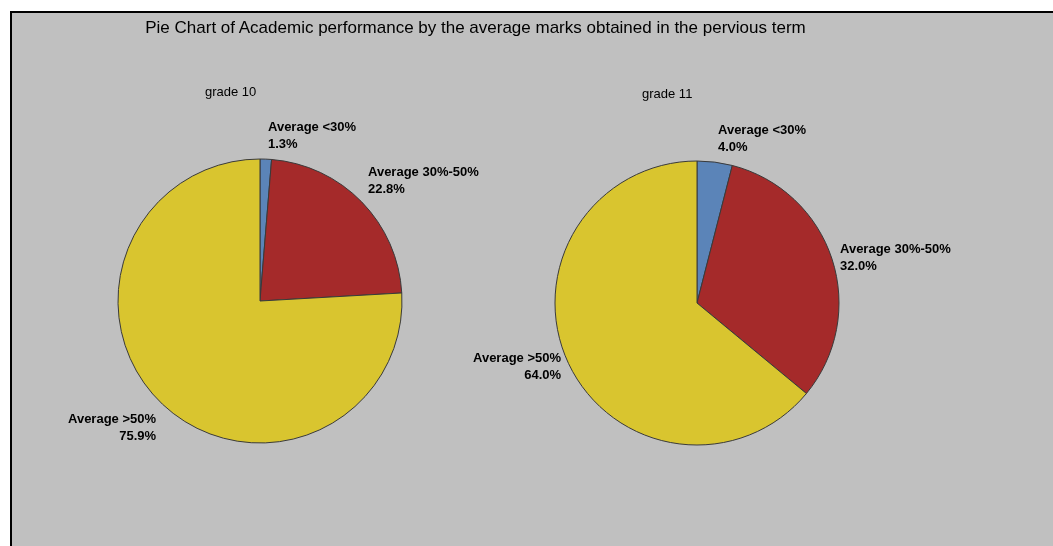 The width and height of the screenshot is (1053, 546). What do you see at coordinates (231, 91) in the screenshot?
I see `slice-label: grade 10` at bounding box center [231, 91].